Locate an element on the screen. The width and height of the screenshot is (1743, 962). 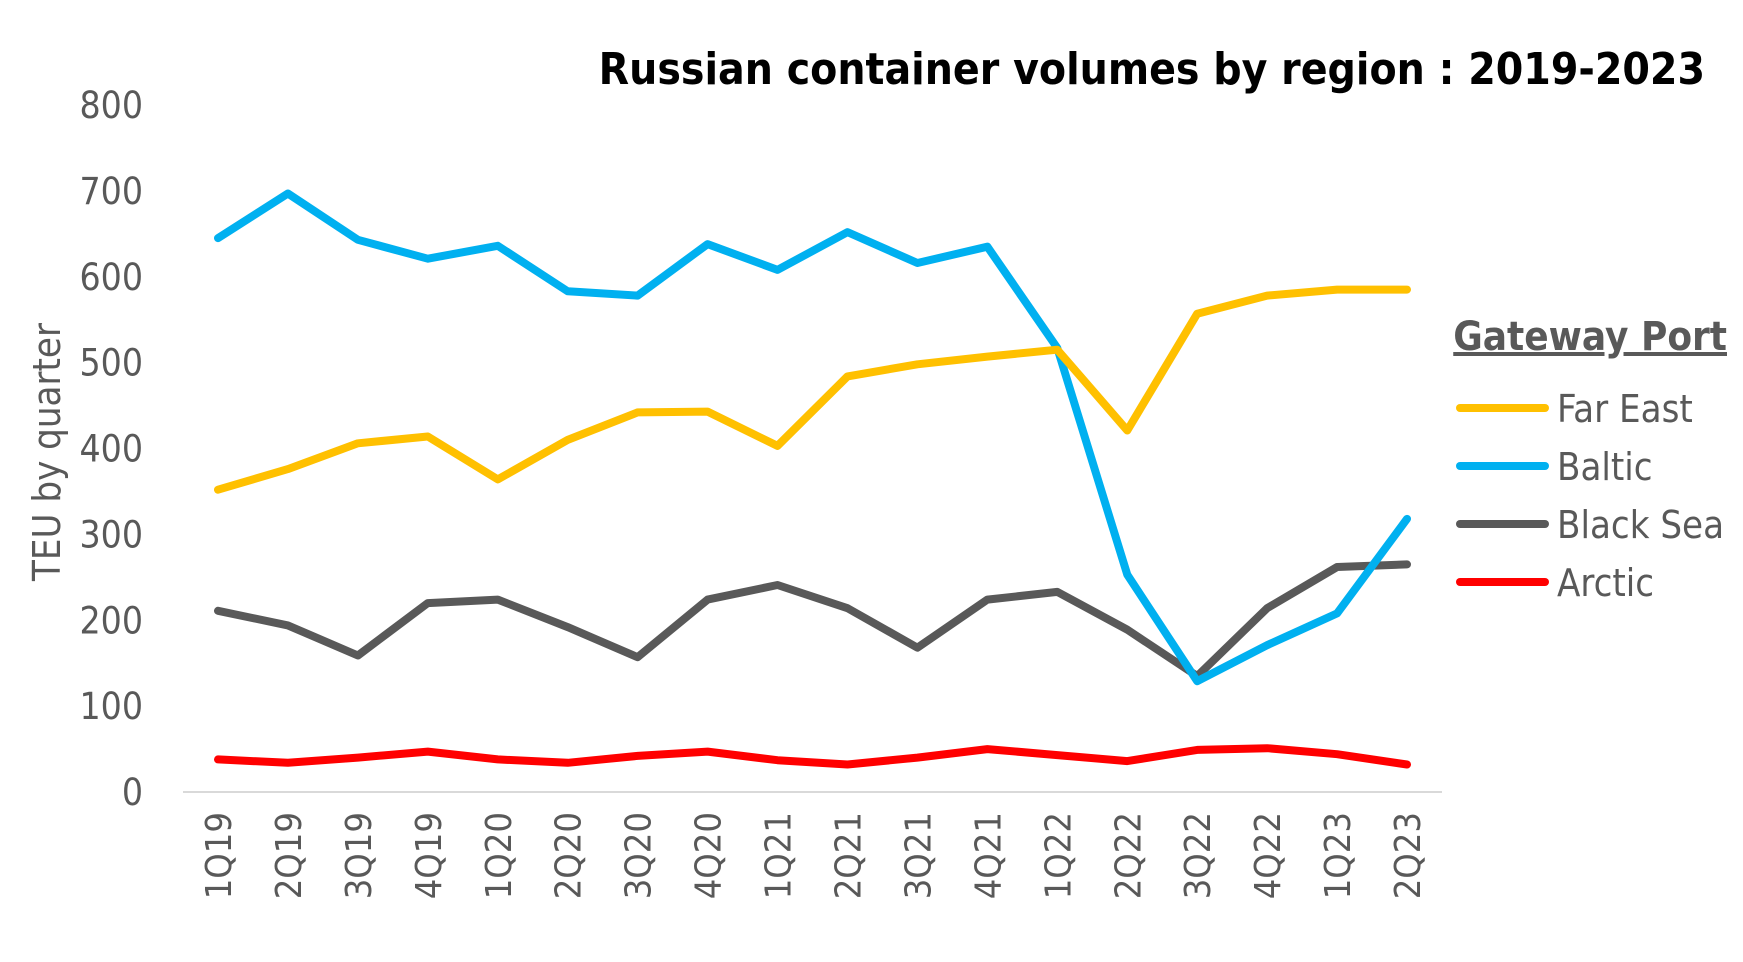
x-tick-label: 1Q19 is located at coordinates (219, 855).